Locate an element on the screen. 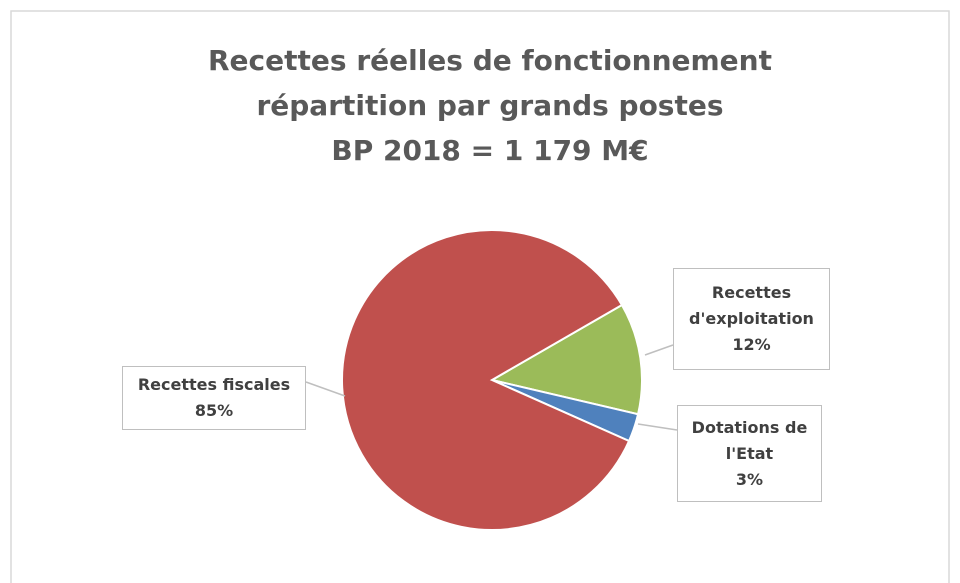  label-text: 12% is located at coordinates (751, 344).